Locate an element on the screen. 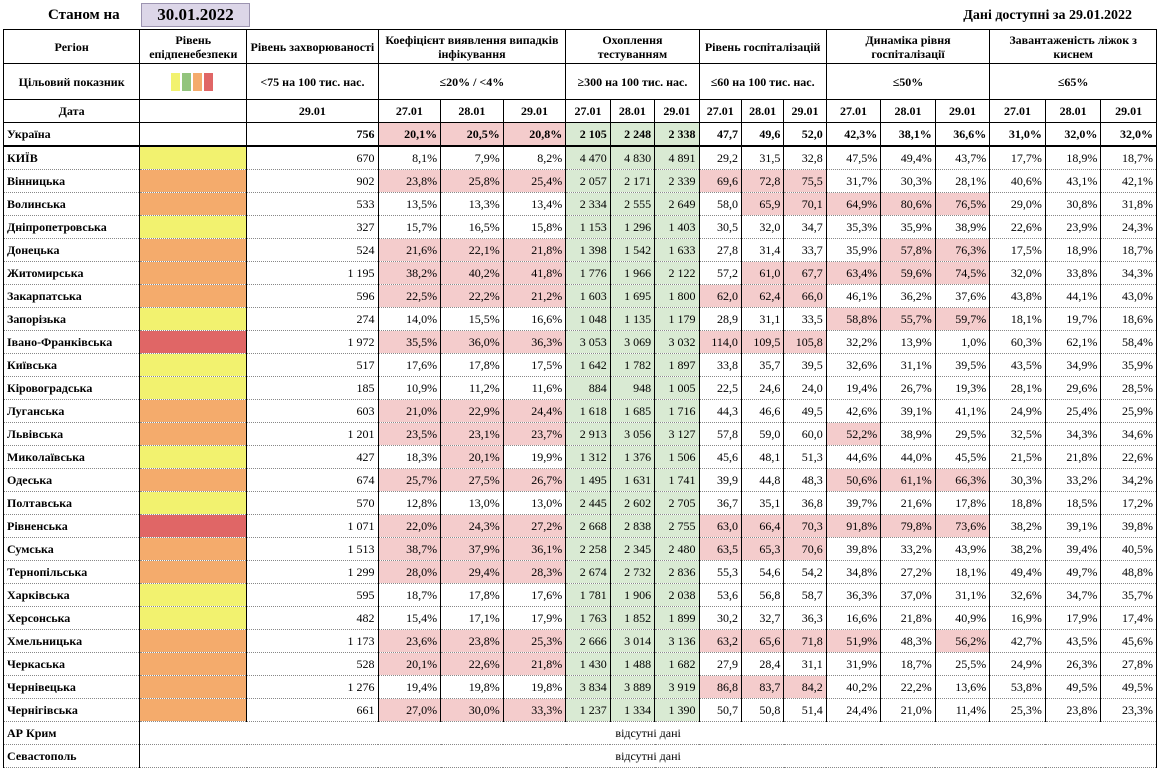 Image resolution: width=1160 pixels, height=768 pixels. incidence-value: 1 299 is located at coordinates (312, 572).